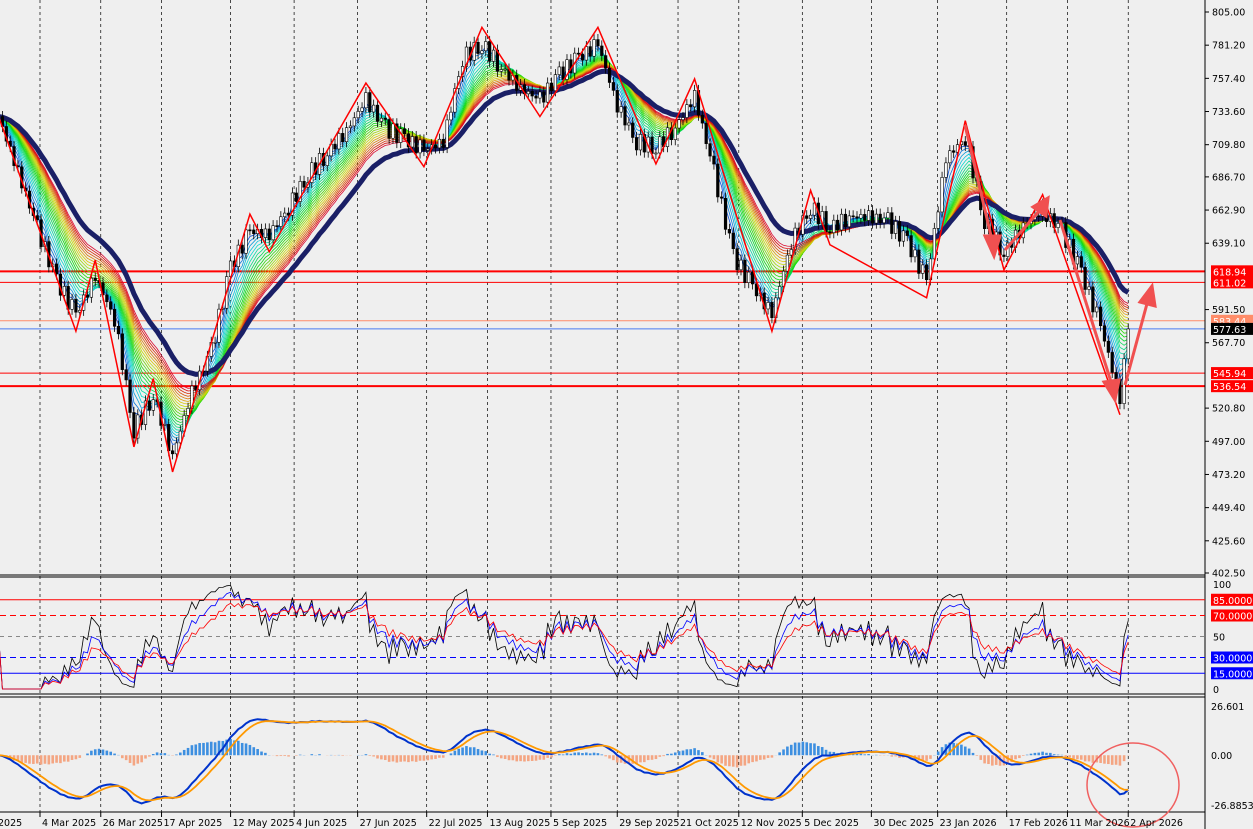 The image size is (1253, 829). Describe the element at coordinates (968, 823) in the screenshot. I see `date-label: 23 Jan 2026` at that location.